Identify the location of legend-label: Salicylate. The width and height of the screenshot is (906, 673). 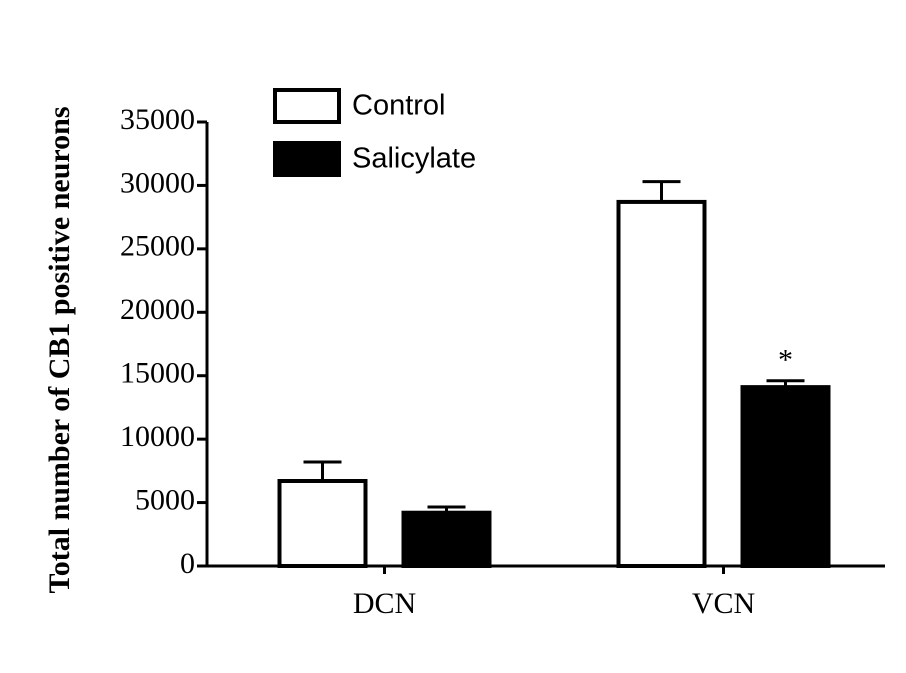
(414, 159).